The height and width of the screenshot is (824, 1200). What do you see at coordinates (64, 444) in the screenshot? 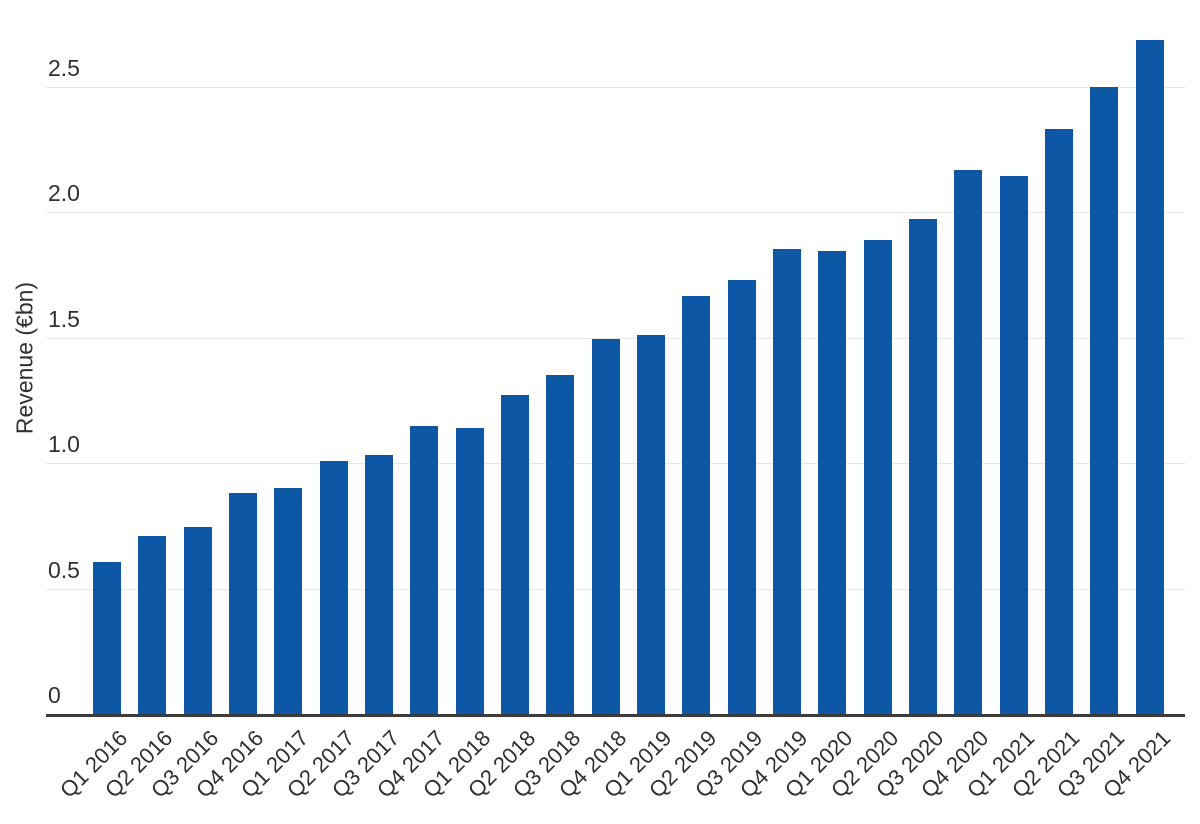
I see `y-tick-label: 1.0` at bounding box center [64, 444].